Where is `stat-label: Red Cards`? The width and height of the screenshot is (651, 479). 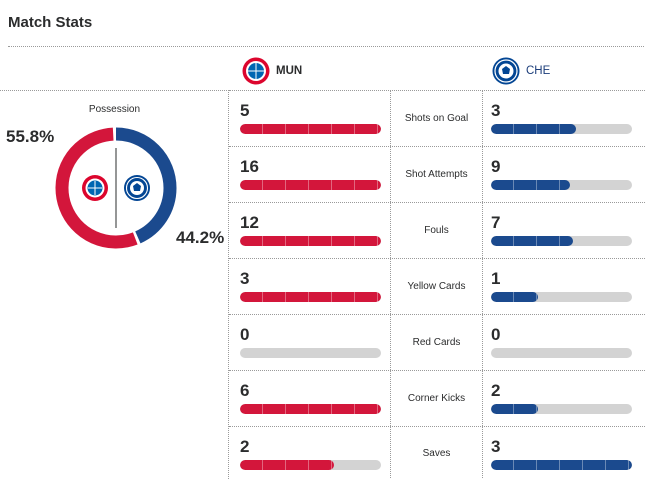
stat-label: Red Cards is located at coordinates (436, 342).